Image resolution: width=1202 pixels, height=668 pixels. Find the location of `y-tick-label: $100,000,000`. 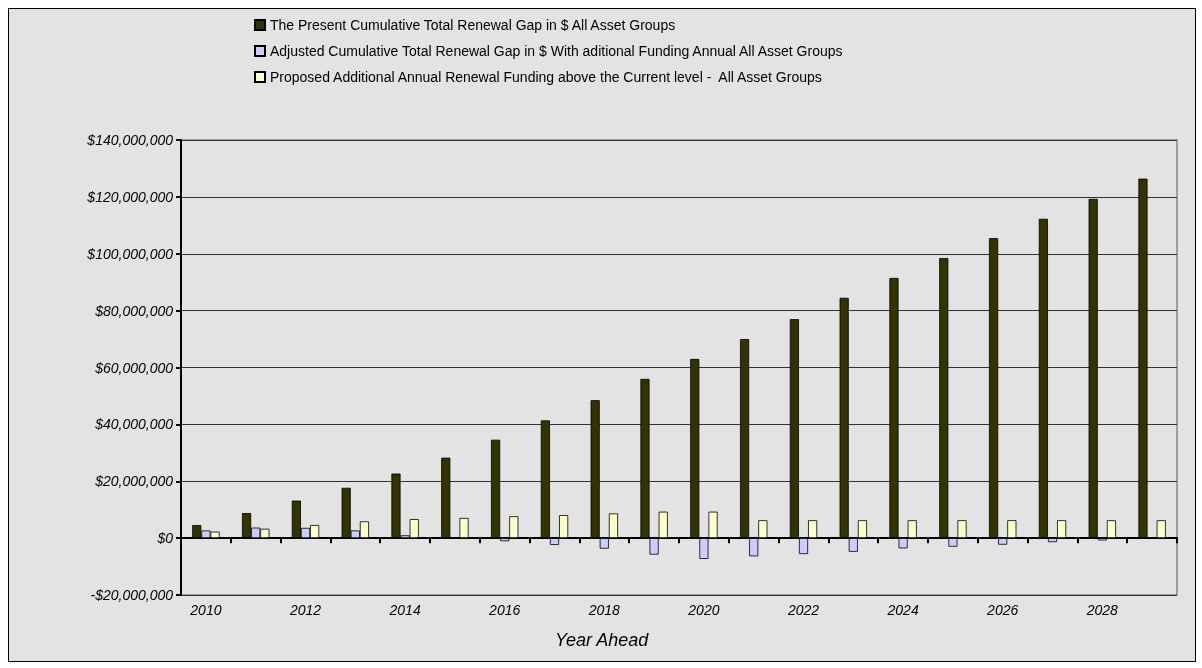

y-tick-label: $100,000,000 is located at coordinates (130, 253).